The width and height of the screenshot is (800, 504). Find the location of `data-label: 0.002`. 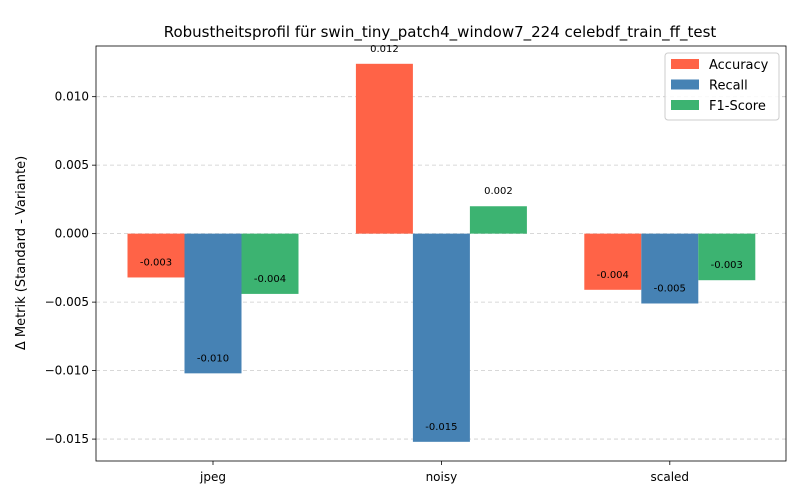

data-label: 0.002 is located at coordinates (498, 191).